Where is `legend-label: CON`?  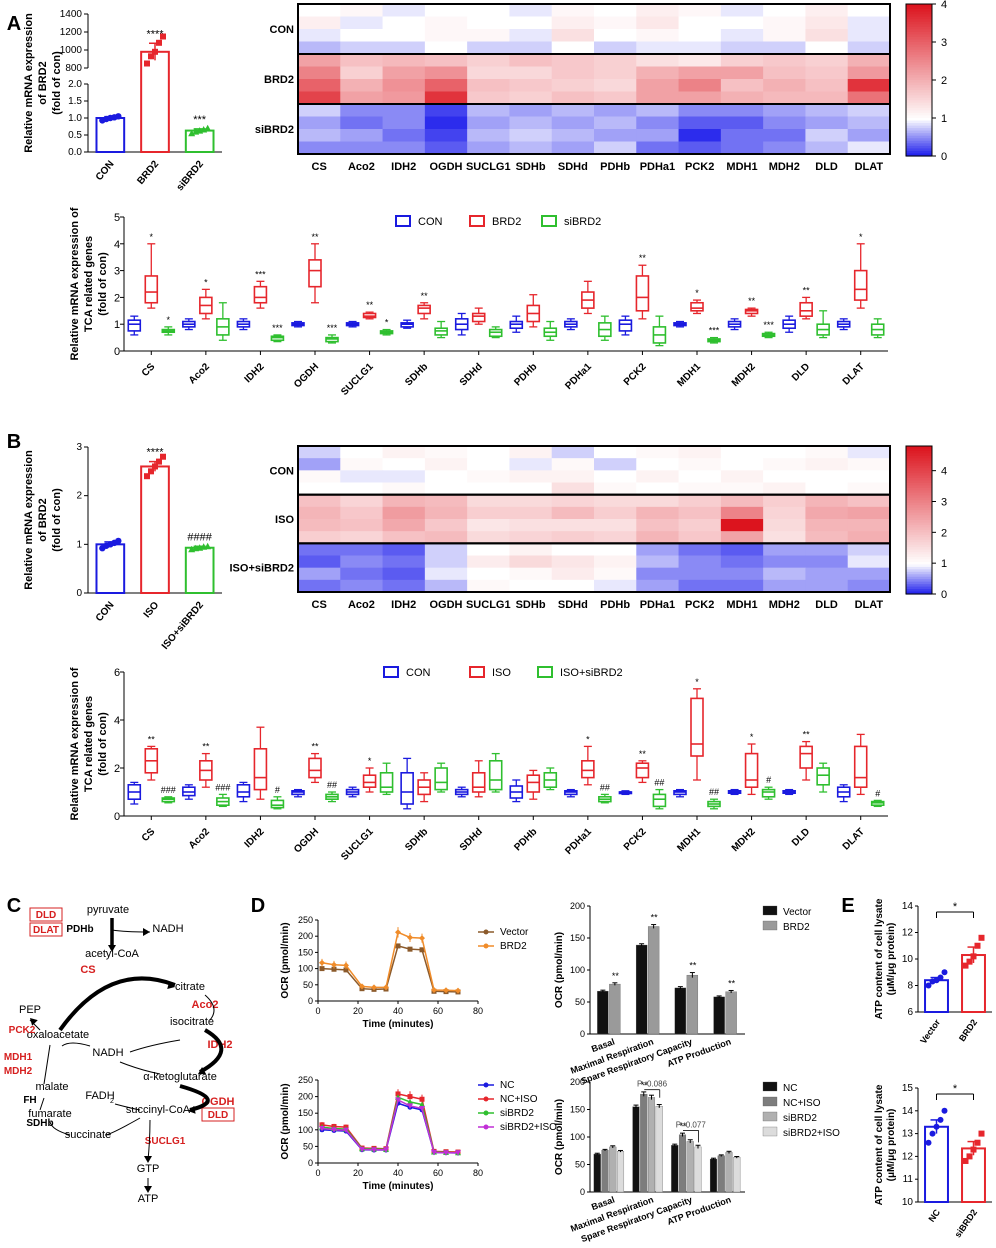 legend-label: CON is located at coordinates (430, 222).